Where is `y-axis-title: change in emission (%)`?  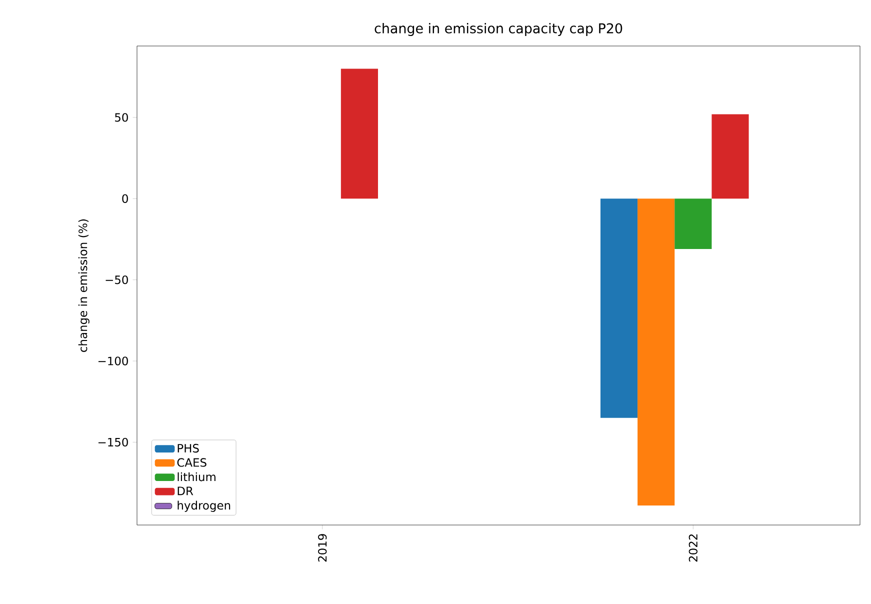 y-axis-title: change in emission (%) is located at coordinates (84, 285).